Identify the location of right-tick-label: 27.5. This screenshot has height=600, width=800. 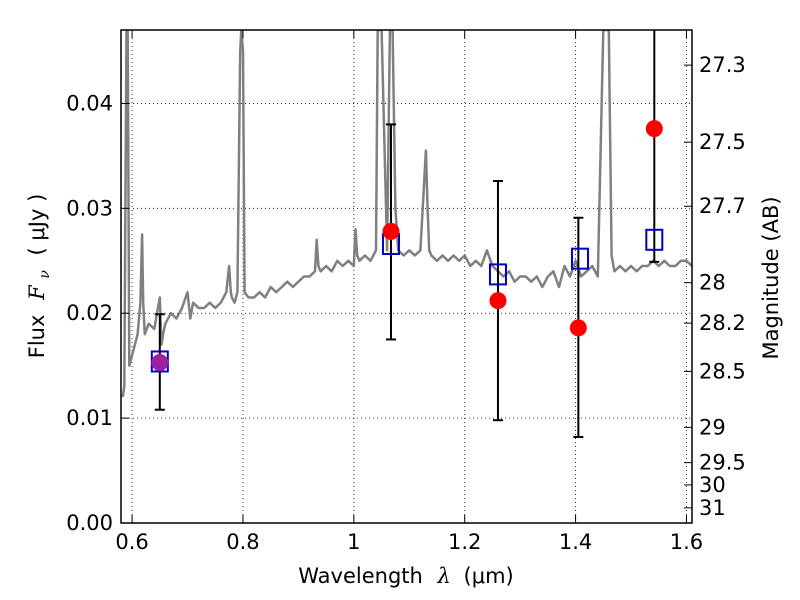
(722, 142).